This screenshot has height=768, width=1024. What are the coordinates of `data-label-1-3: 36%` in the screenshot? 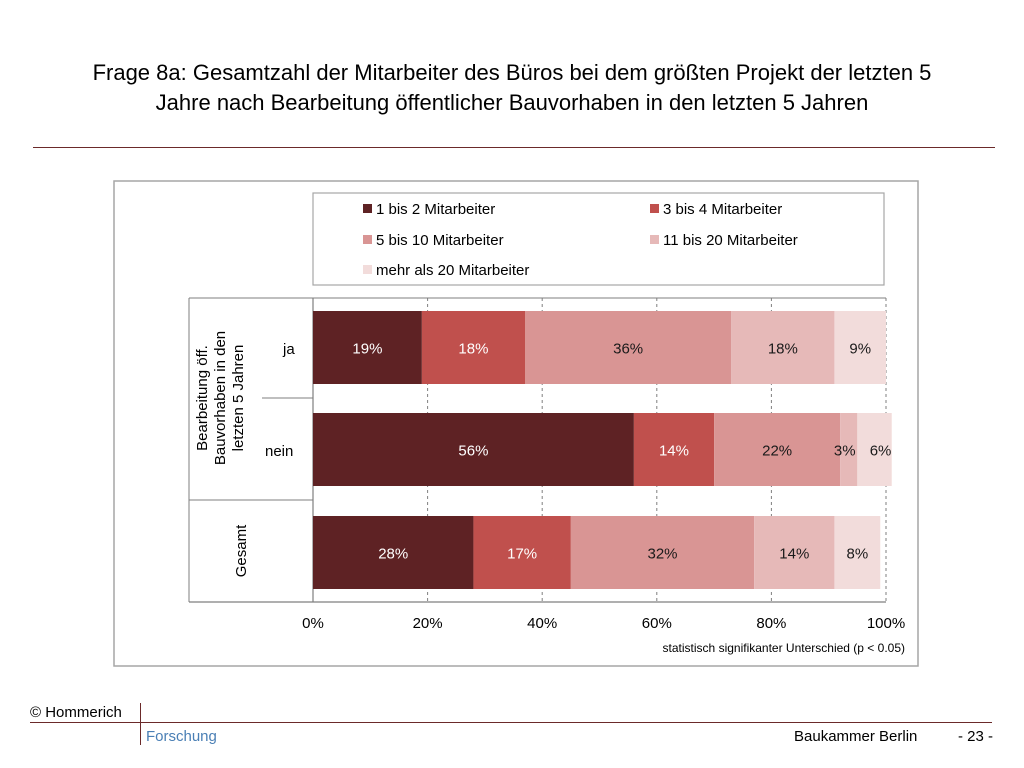 It's located at (628, 349).